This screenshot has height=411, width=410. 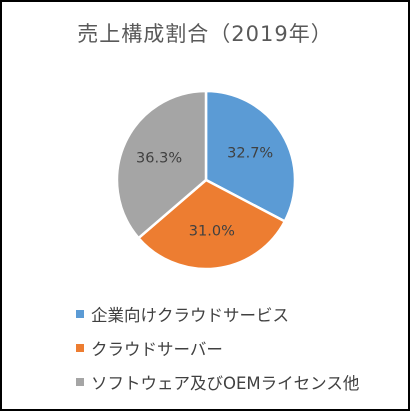 I want to click on label-software-oem: 36.3%, so click(x=159, y=158).